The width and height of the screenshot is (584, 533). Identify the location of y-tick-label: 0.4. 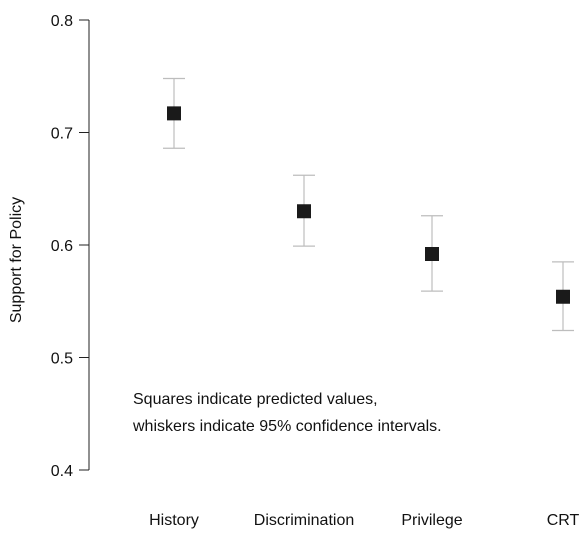
(62, 471).